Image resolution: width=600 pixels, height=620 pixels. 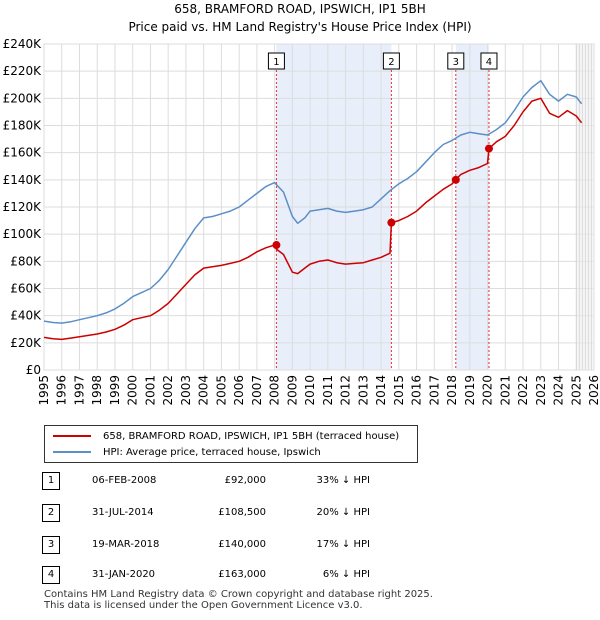 What do you see at coordinates (221, 390) in the screenshot?
I see `x-tick-label: 2005` at bounding box center [221, 390].